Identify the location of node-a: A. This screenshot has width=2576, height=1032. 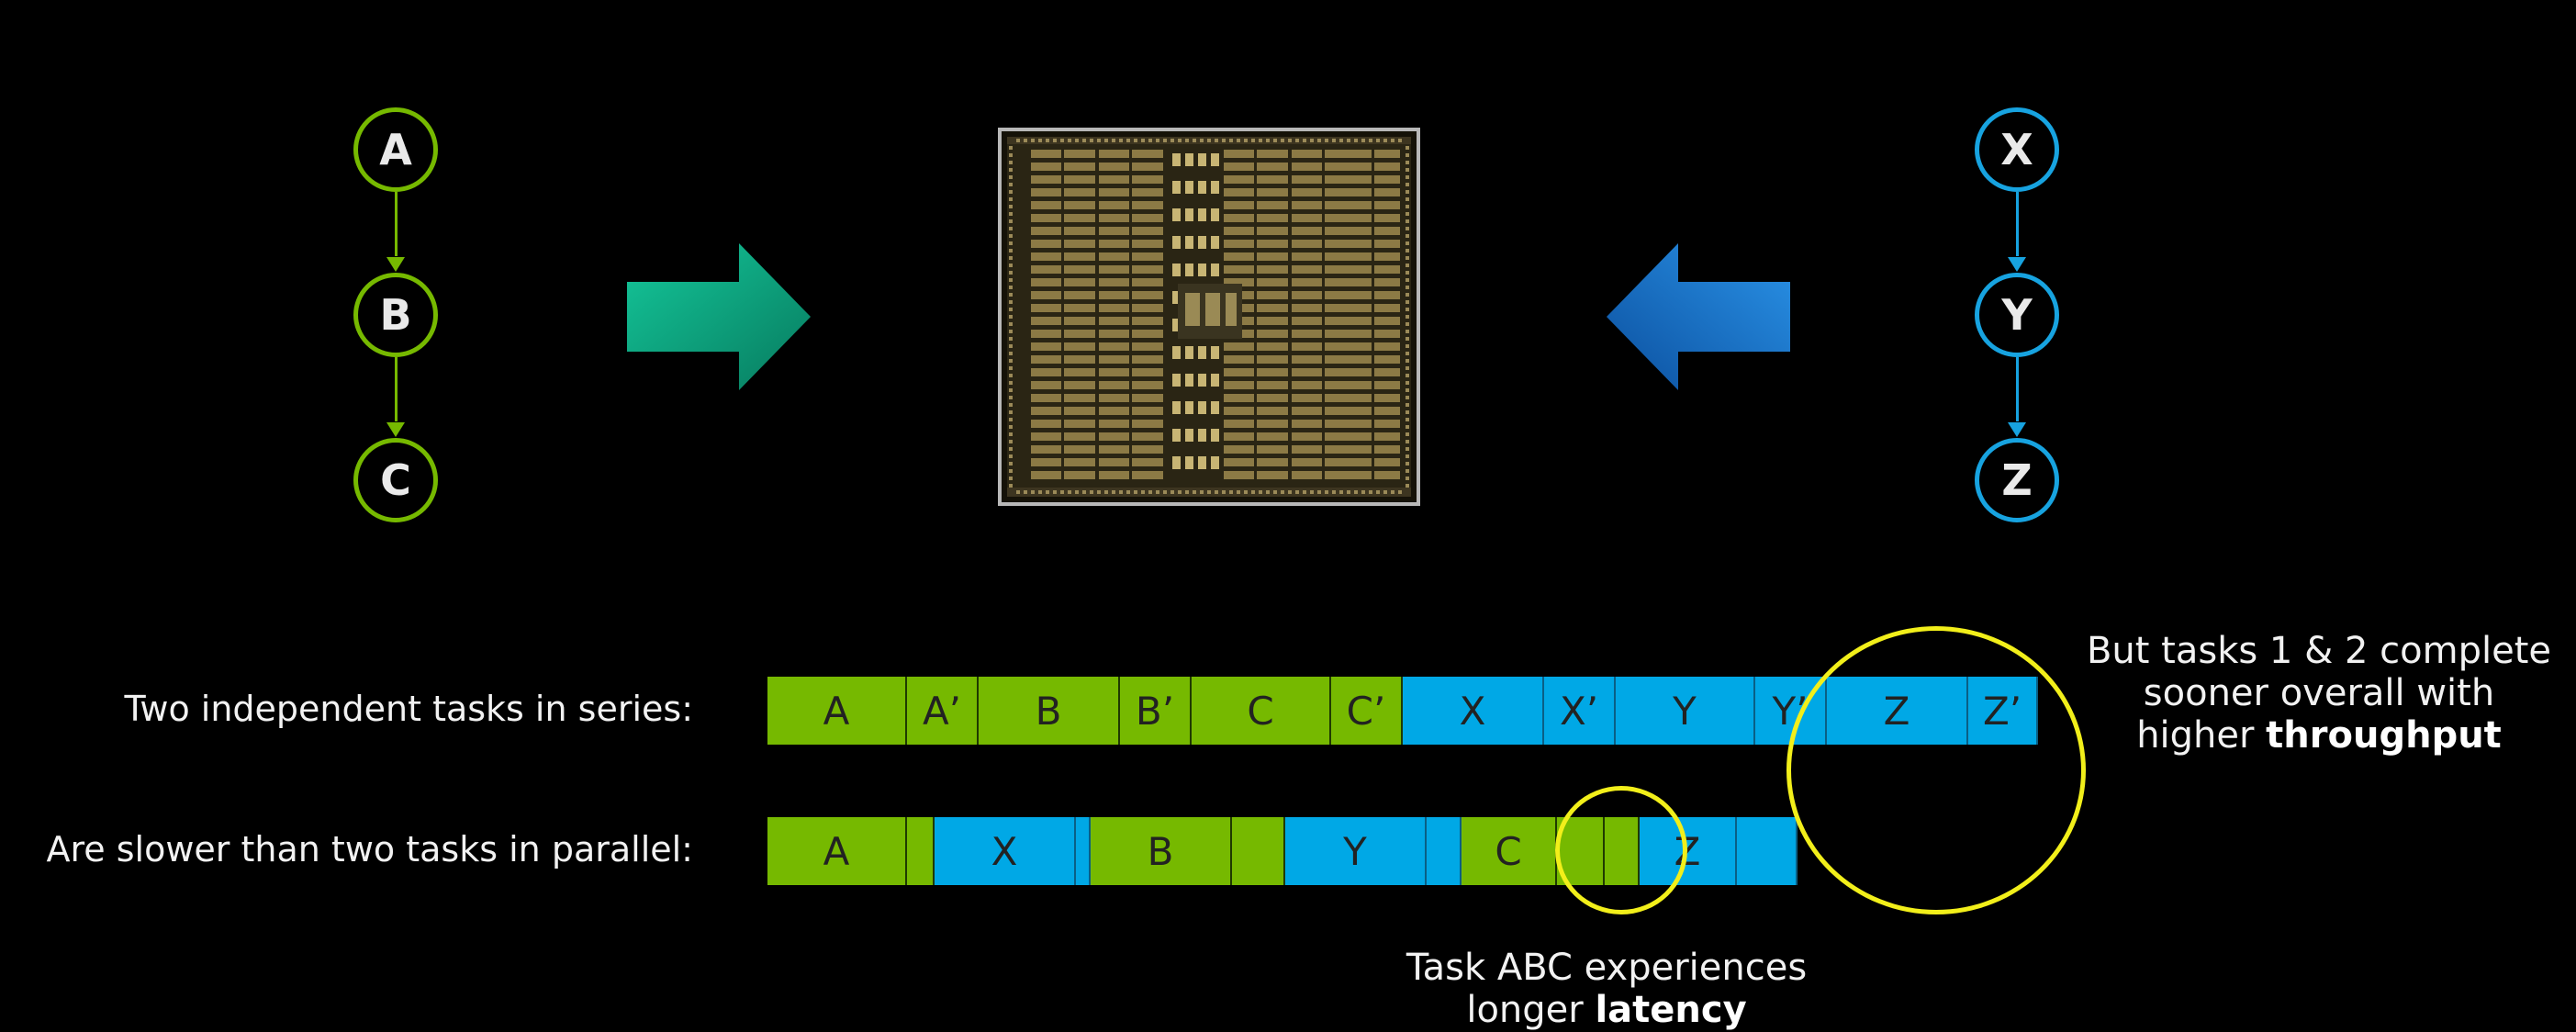
(395, 149).